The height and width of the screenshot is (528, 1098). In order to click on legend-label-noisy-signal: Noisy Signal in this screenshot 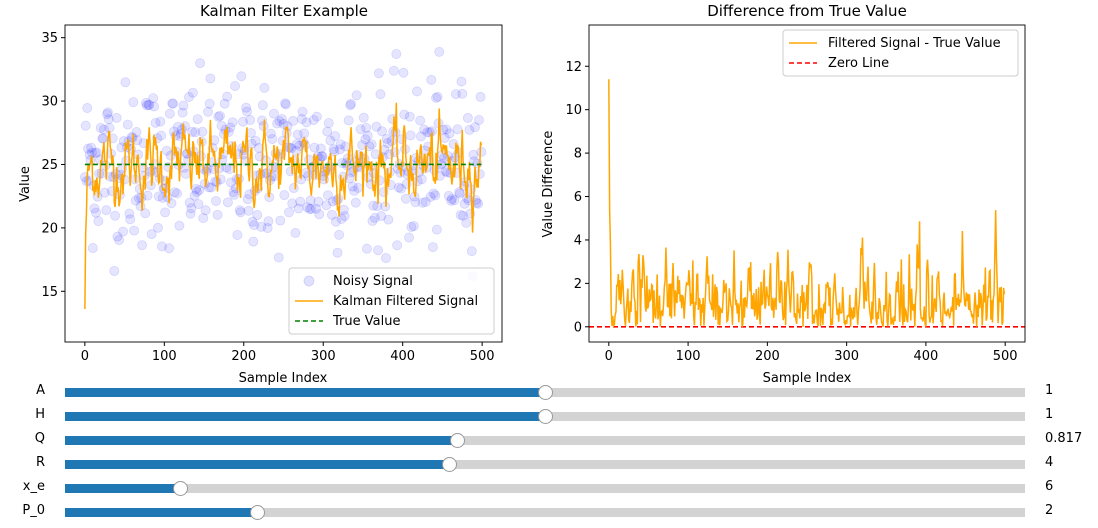, I will do `click(373, 281)`.